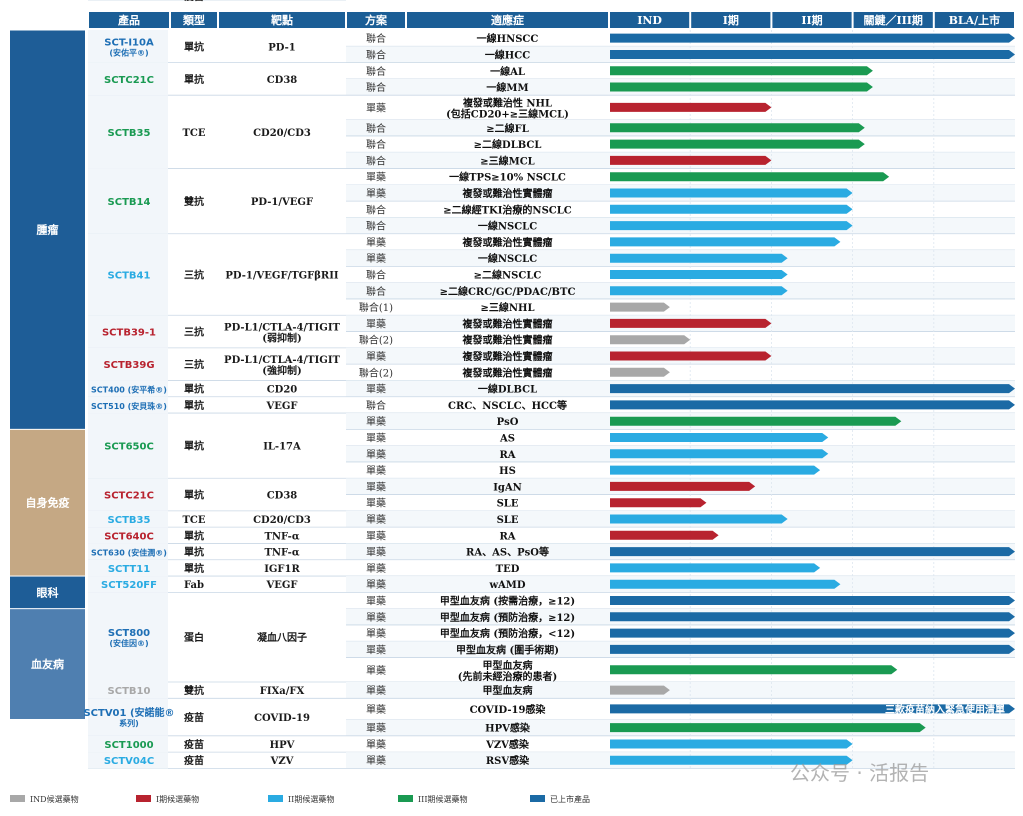 This screenshot has height=816, width=1023. Describe the element at coordinates (281, 370) in the screenshot. I see `product-target-note: (強抑制)` at that location.